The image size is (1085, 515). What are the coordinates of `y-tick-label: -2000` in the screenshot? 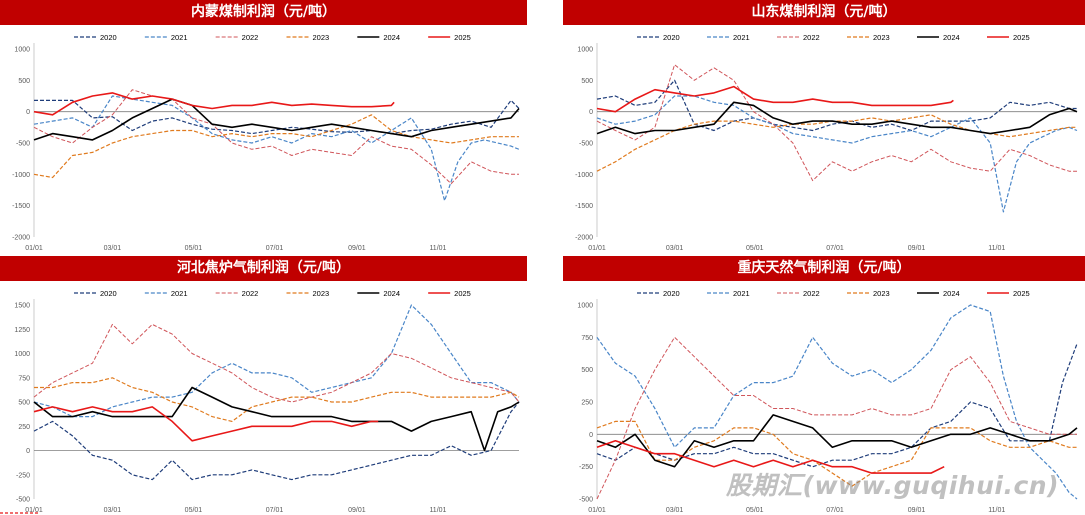 It's located at (584, 238).